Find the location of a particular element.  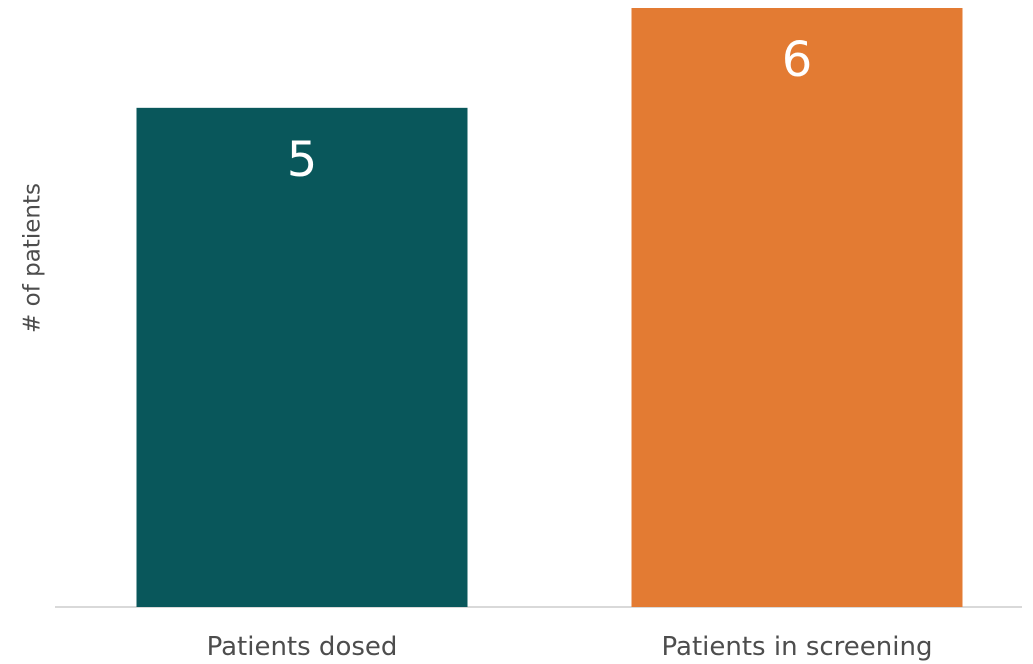

data-label-2: 6 is located at coordinates (797, 60).